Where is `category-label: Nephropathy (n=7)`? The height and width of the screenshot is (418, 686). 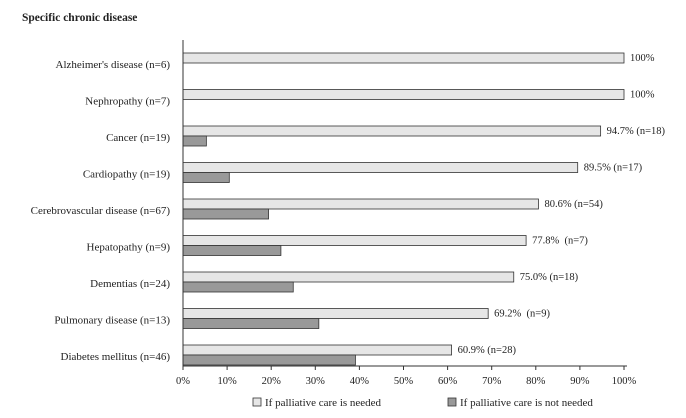 category-label: Nephropathy (n=7) is located at coordinates (127, 102).